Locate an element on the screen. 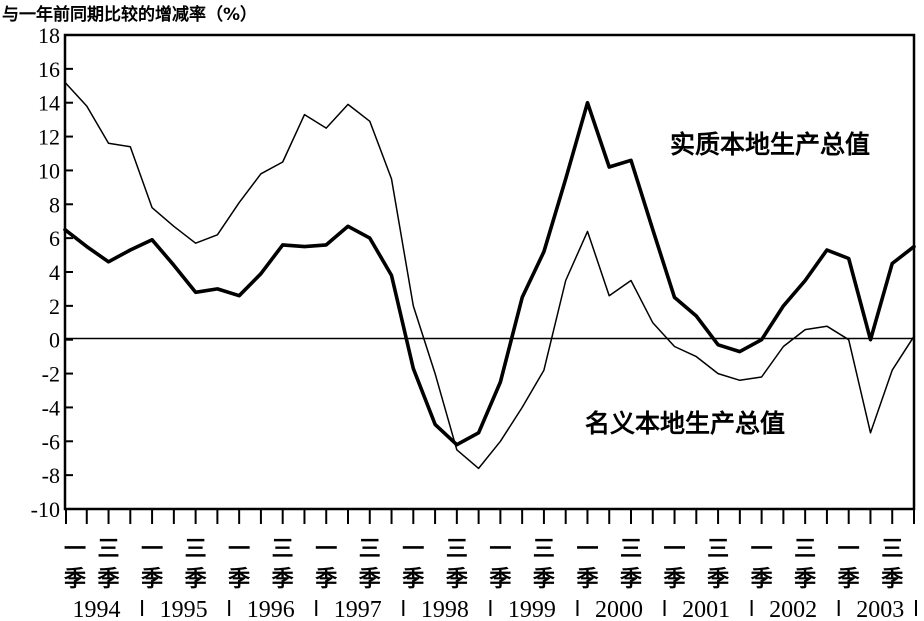  year-label: 2000 is located at coordinates (619, 609).